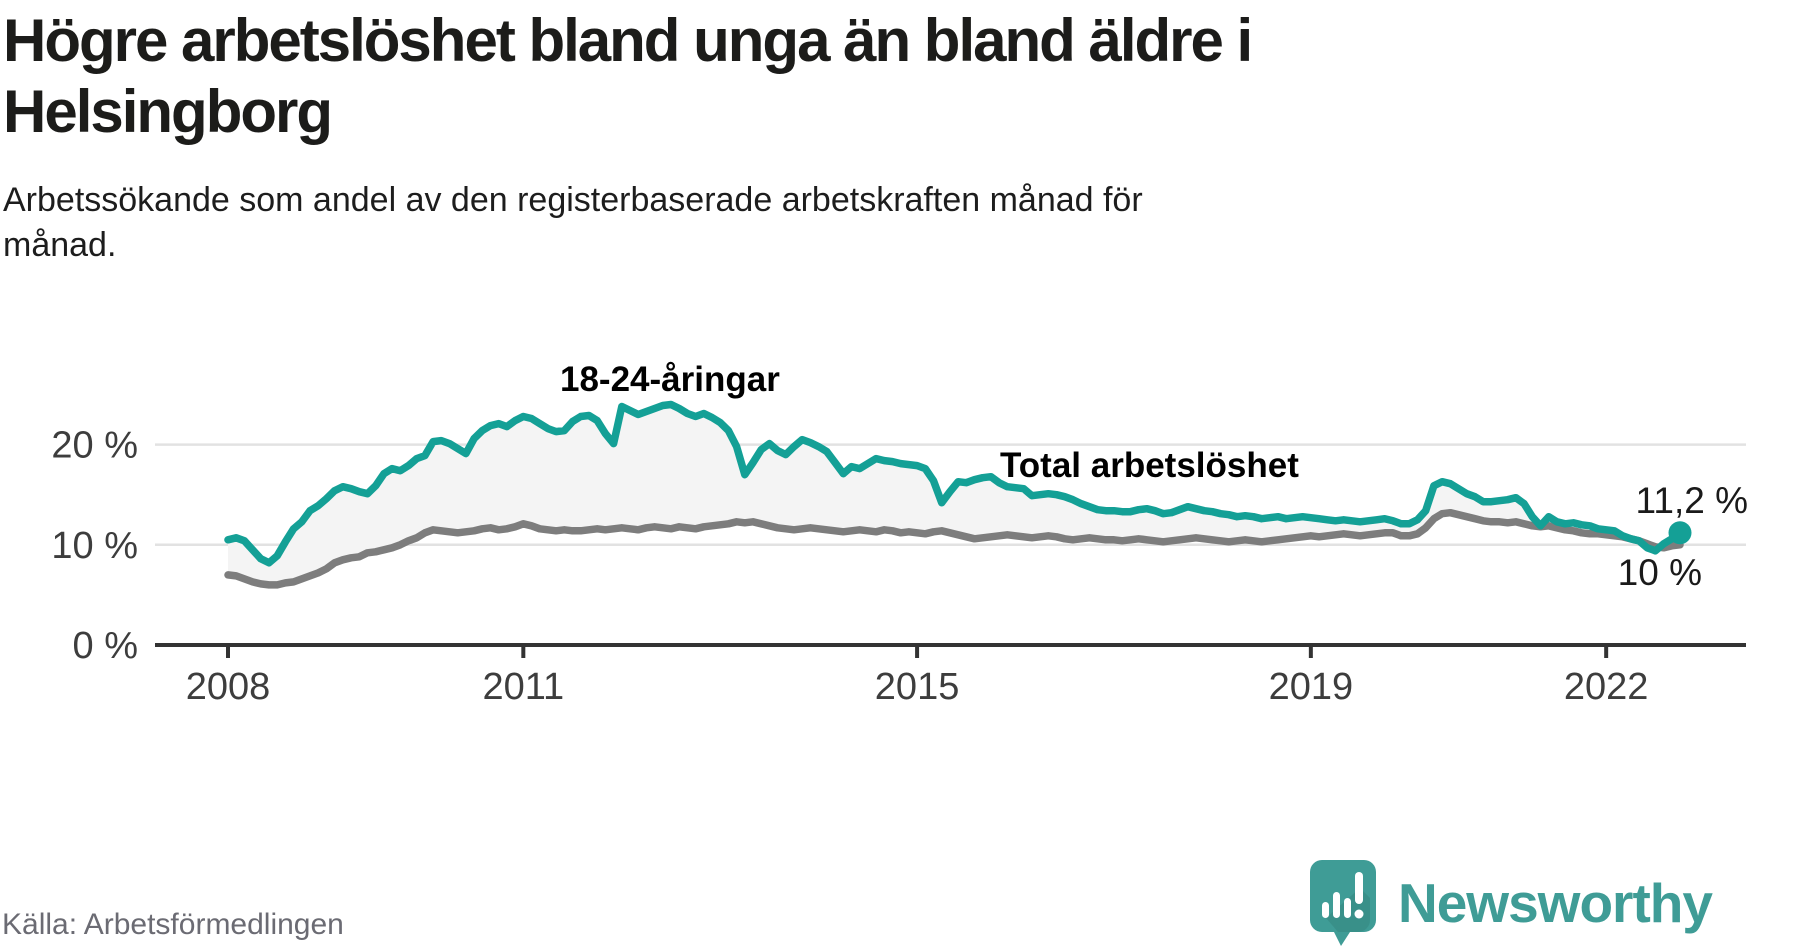 The width and height of the screenshot is (1800, 948). What do you see at coordinates (1659, 572) in the screenshot?
I see `end-value-label-total: 10 %` at bounding box center [1659, 572].